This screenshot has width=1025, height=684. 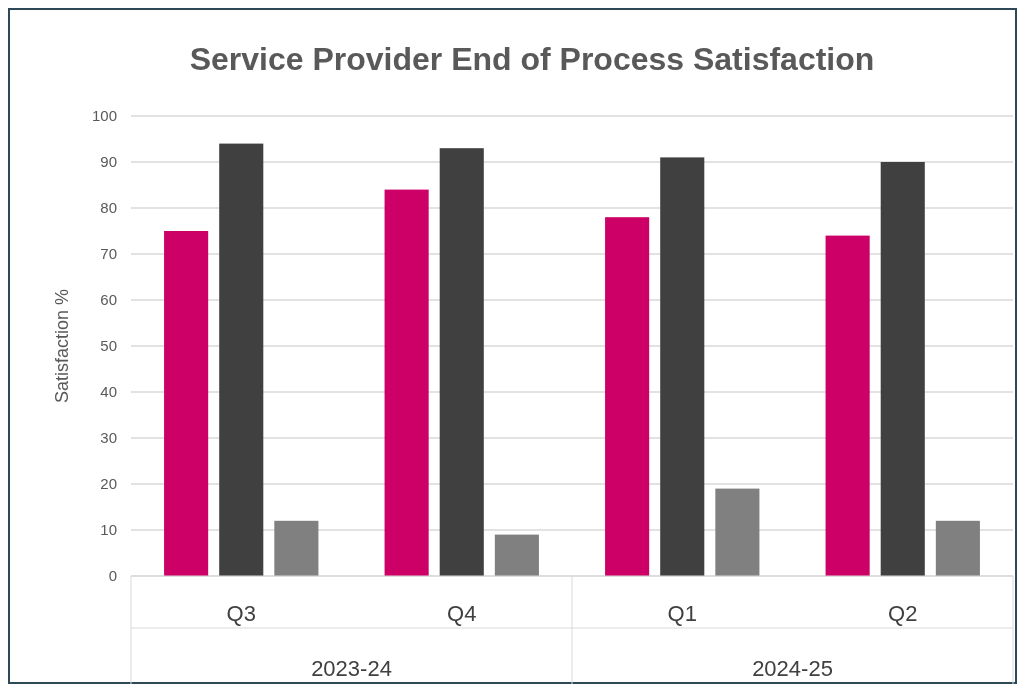 What do you see at coordinates (792, 668) in the screenshot?
I see `text: 2024-25` at bounding box center [792, 668].